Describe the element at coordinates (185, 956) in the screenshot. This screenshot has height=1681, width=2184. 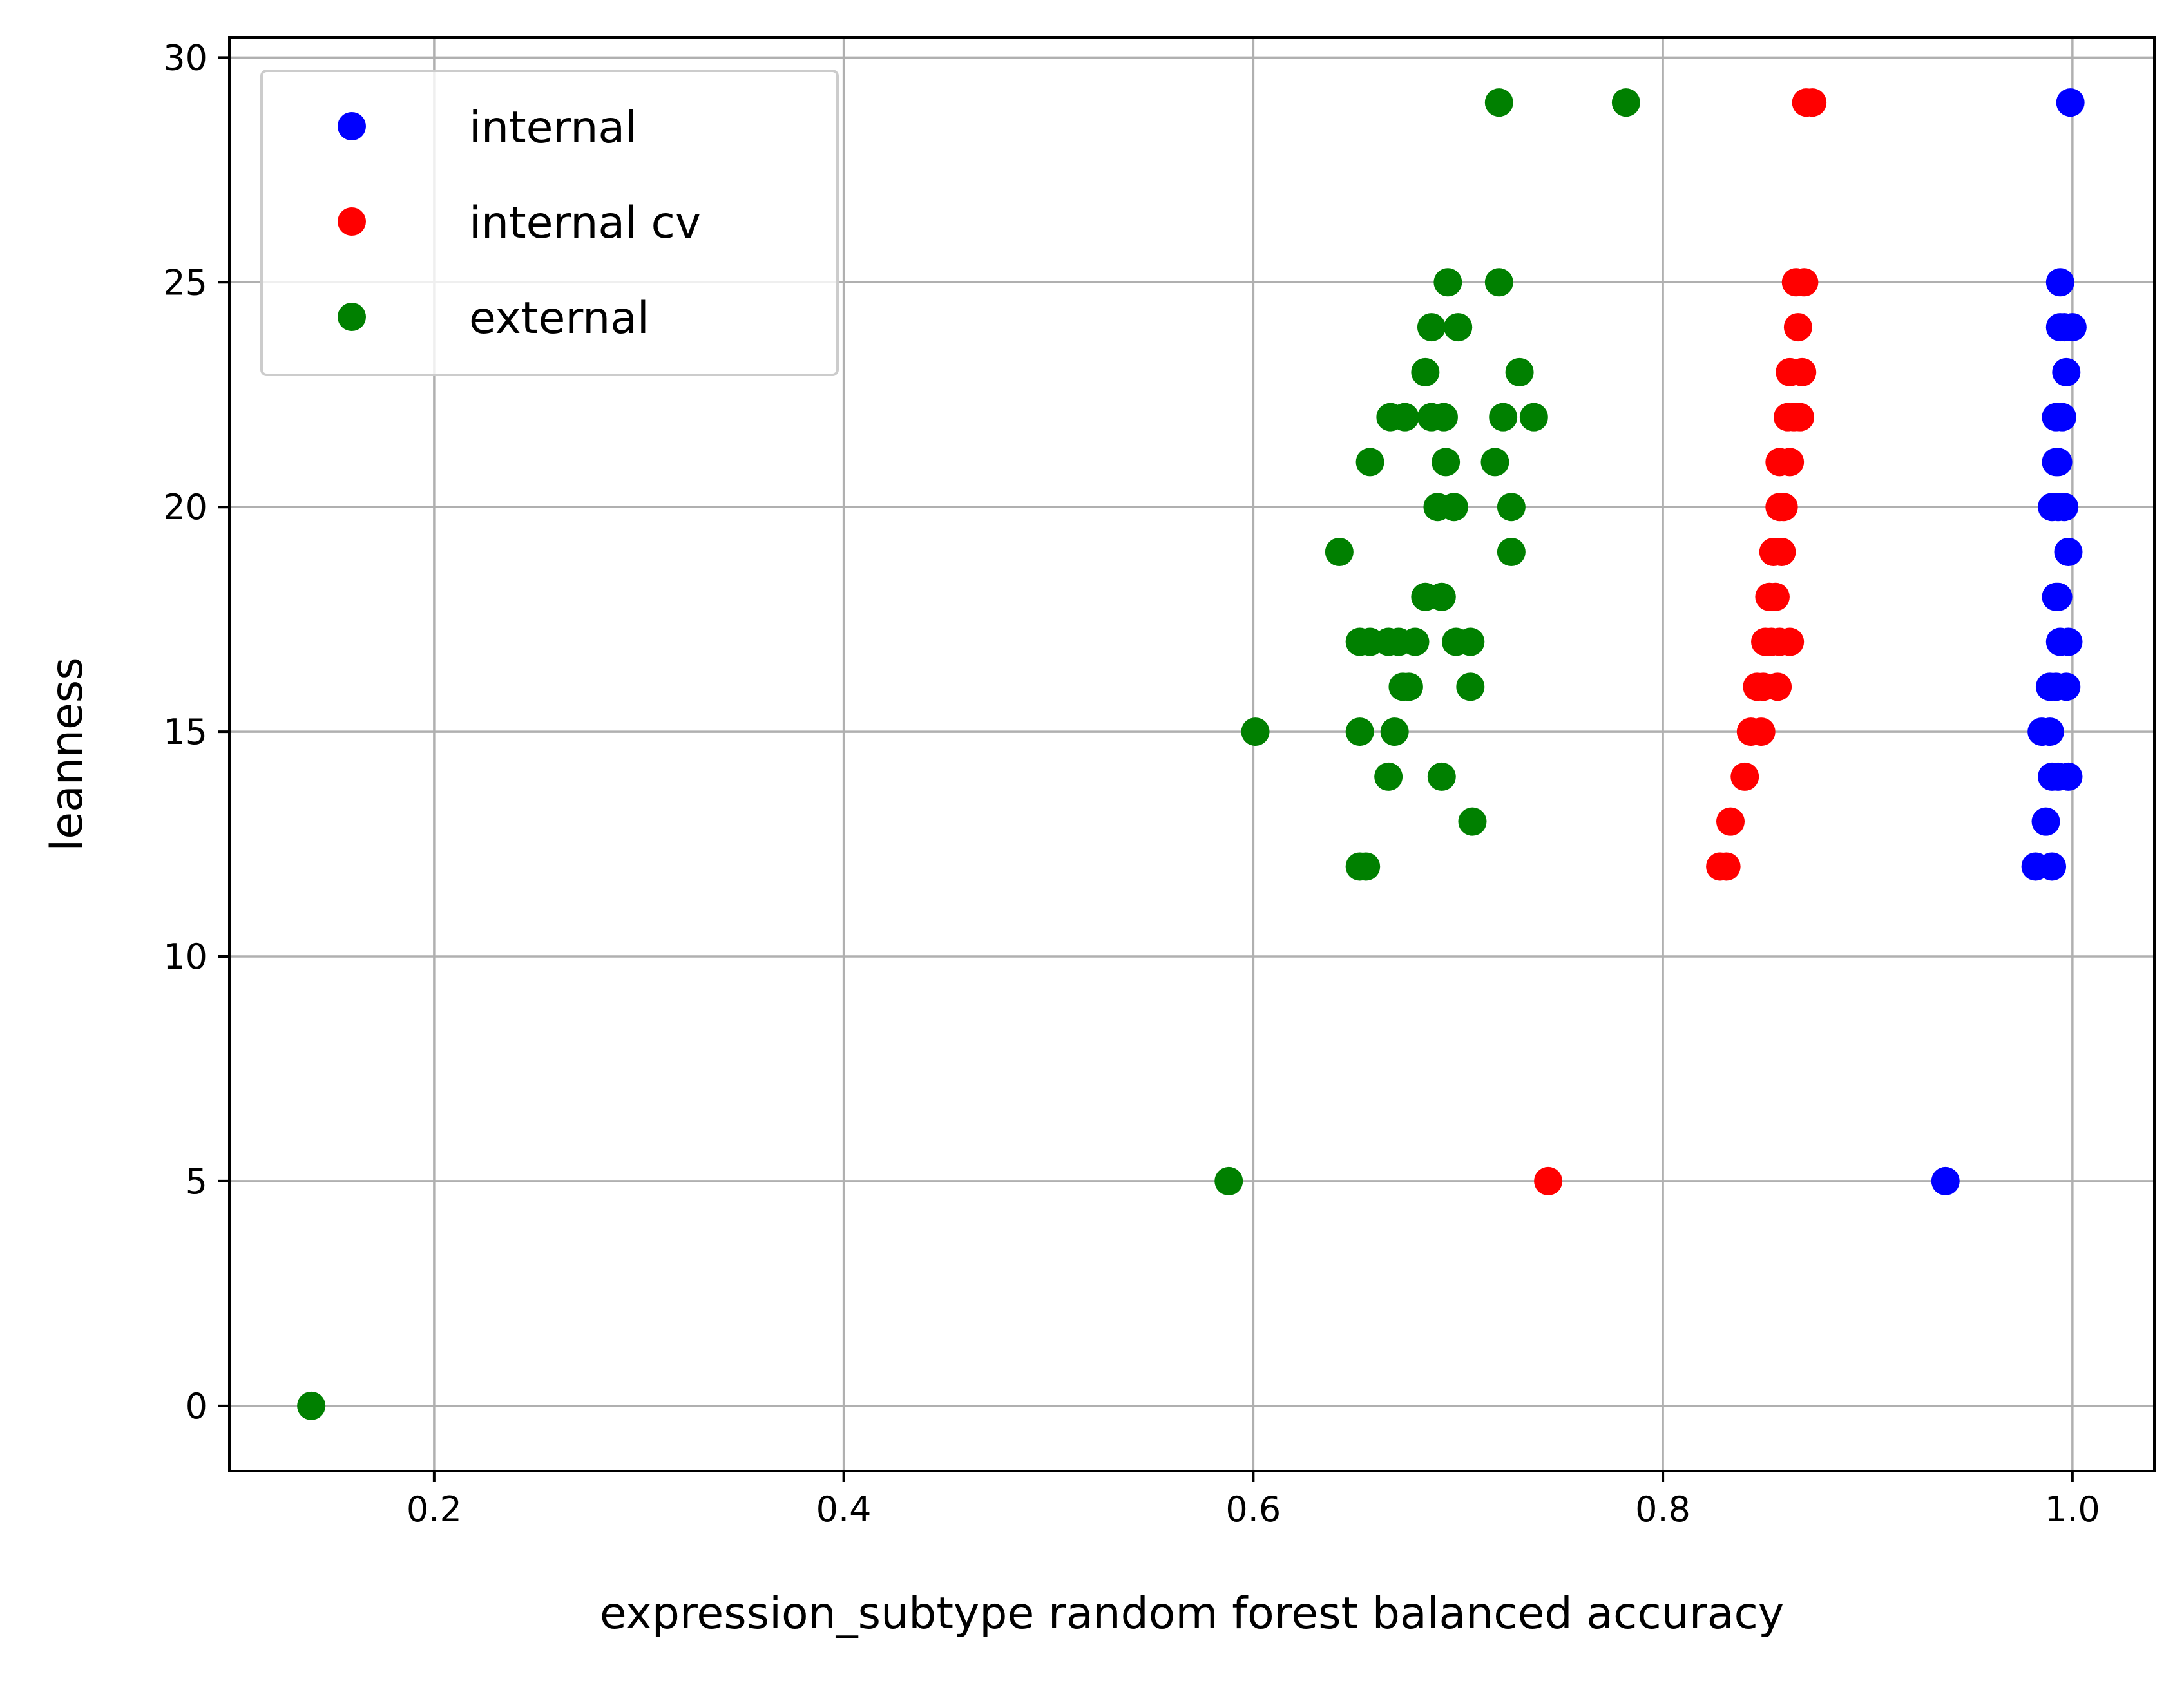
I see `y-tick-label: 10` at that location.